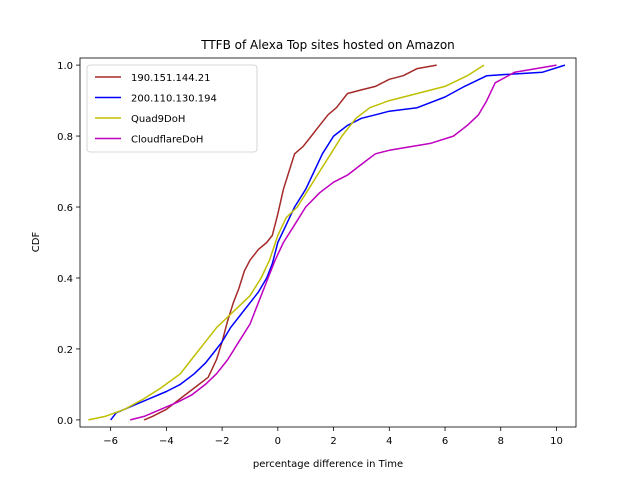  I want to click on x-tick-label: 10, so click(556, 441).